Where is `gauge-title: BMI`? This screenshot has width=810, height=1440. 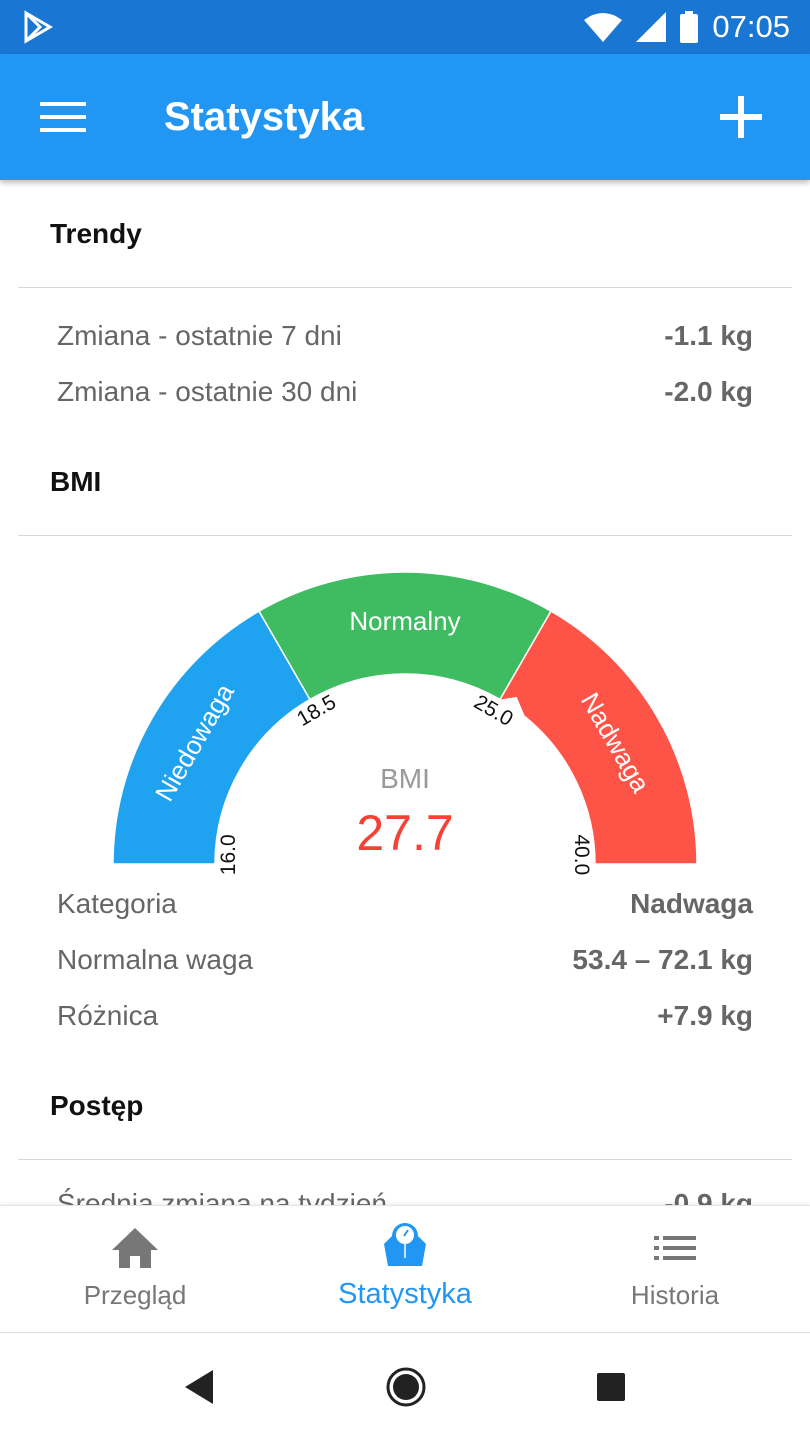
gauge-title: BMI is located at coordinates (405, 778).